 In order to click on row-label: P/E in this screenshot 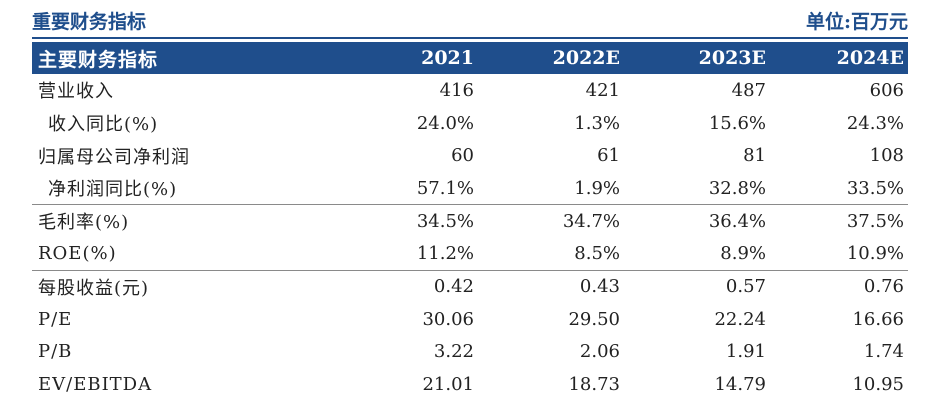, I will do `click(55, 319)`.